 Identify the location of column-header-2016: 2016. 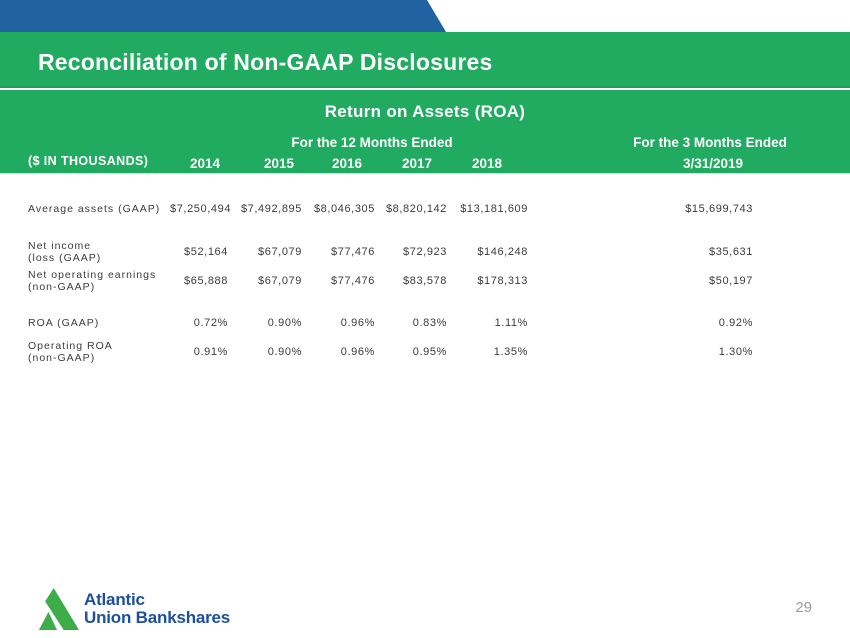
(347, 163).